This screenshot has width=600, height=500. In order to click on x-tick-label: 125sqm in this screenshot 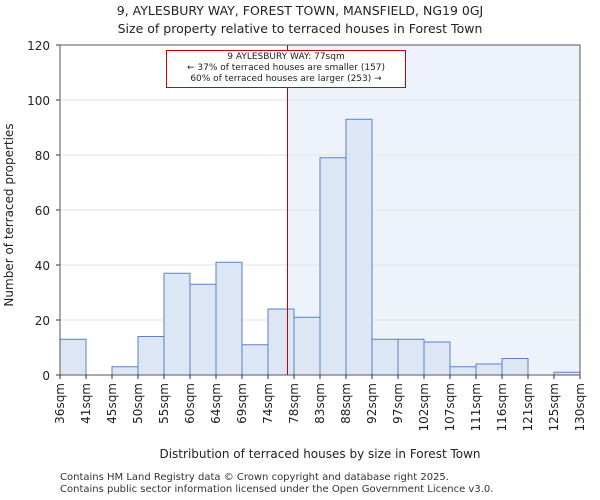, I will do `click(554, 407)`.